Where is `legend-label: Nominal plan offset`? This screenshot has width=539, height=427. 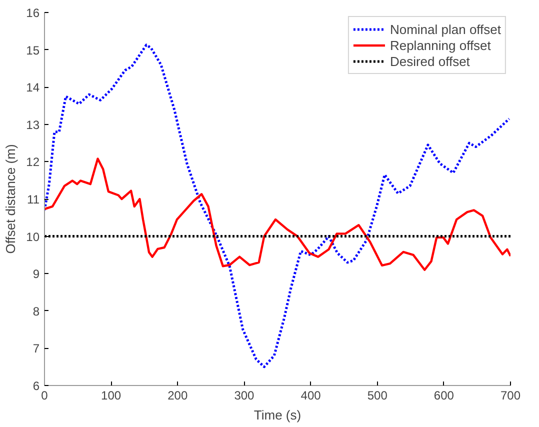
legend-label: Nominal plan offset is located at coordinates (445, 29).